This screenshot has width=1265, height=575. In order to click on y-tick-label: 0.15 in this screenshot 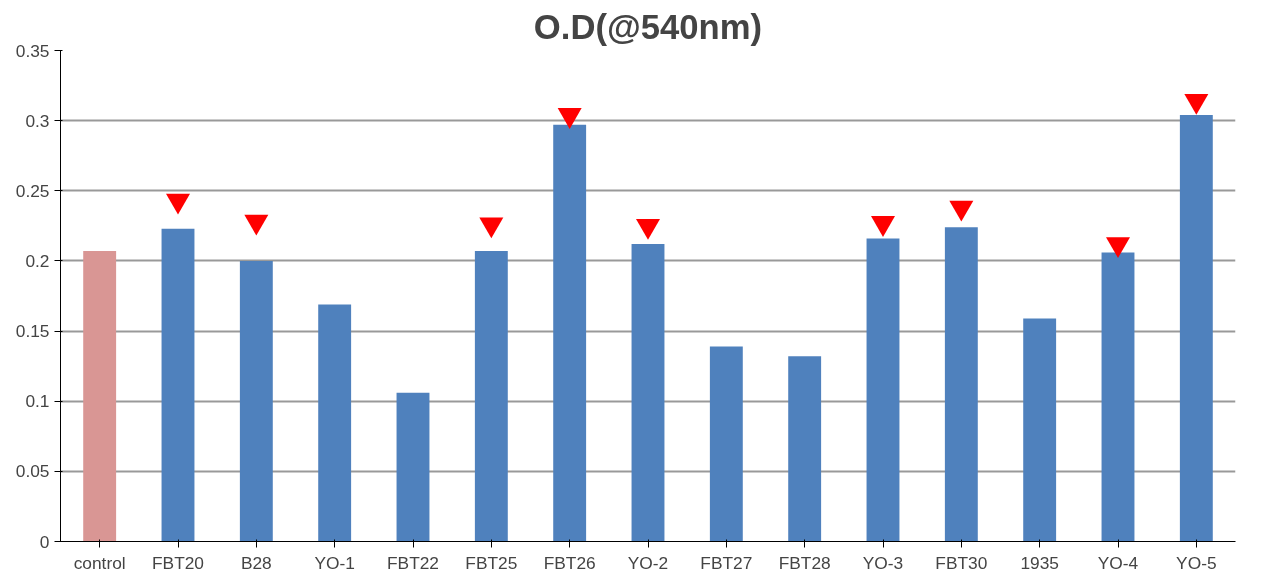, I will do `click(32, 331)`.